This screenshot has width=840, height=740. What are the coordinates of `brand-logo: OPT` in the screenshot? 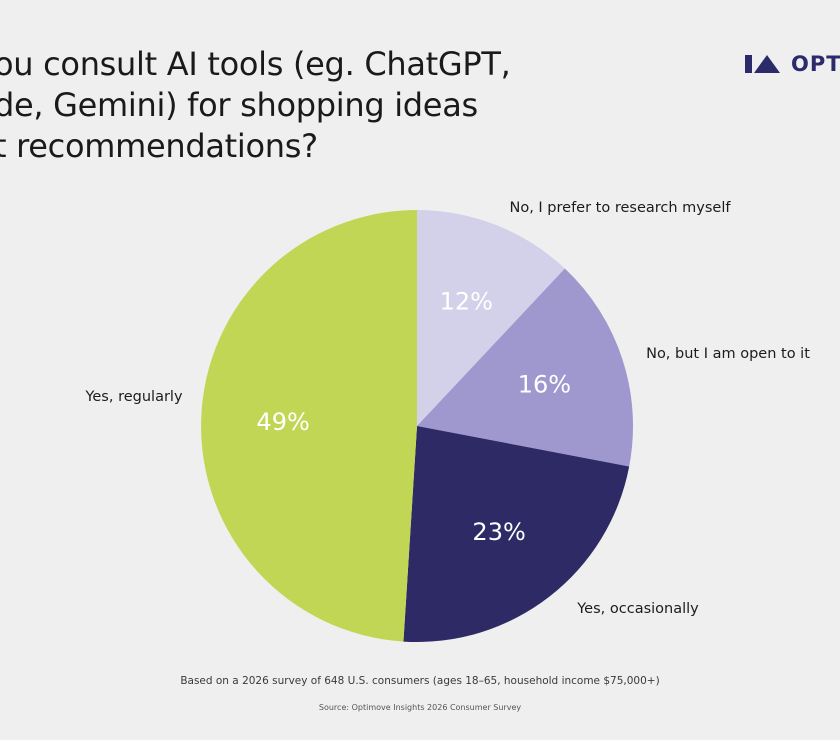 It's located at (792, 64).